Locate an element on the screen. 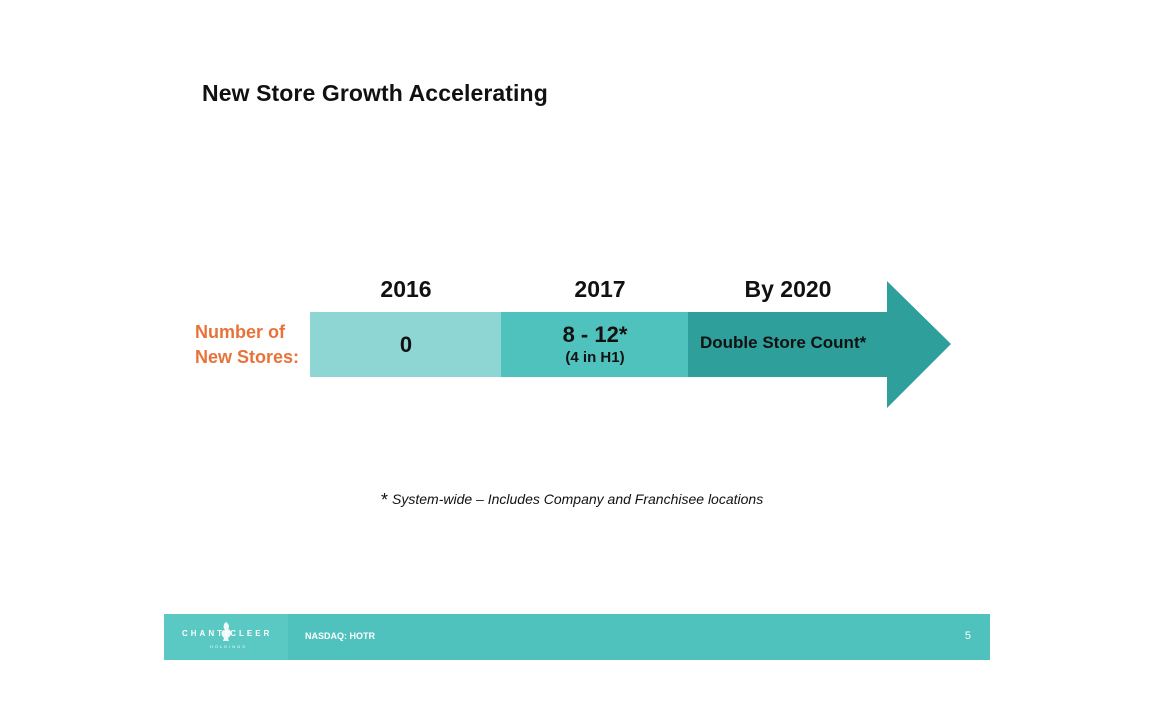 Image resolution: width=1154 pixels, height=701 pixels. stores-2016-value: 0 is located at coordinates (406, 344).